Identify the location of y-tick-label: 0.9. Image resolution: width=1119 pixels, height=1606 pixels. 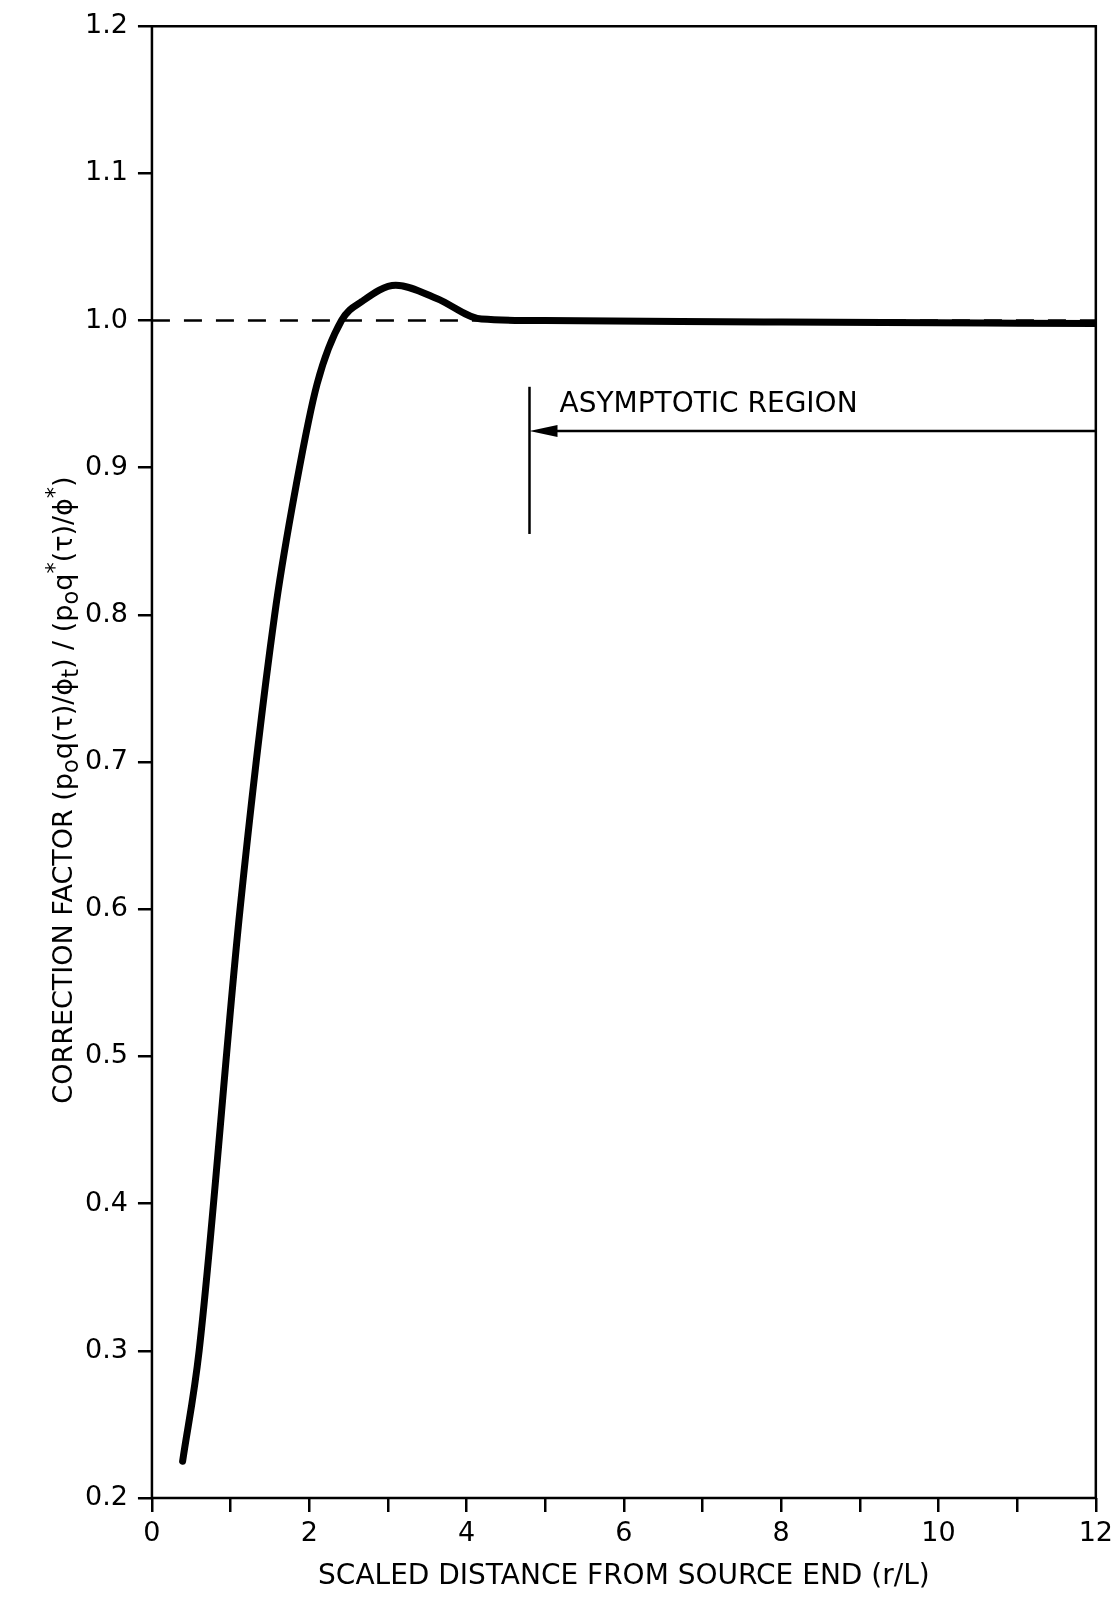
(106, 465).